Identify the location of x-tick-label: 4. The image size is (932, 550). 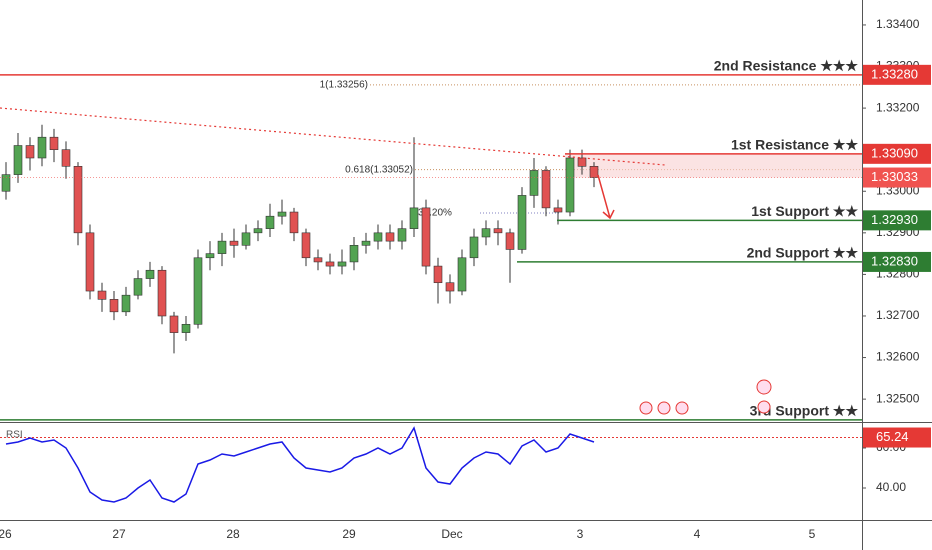
(697, 534).